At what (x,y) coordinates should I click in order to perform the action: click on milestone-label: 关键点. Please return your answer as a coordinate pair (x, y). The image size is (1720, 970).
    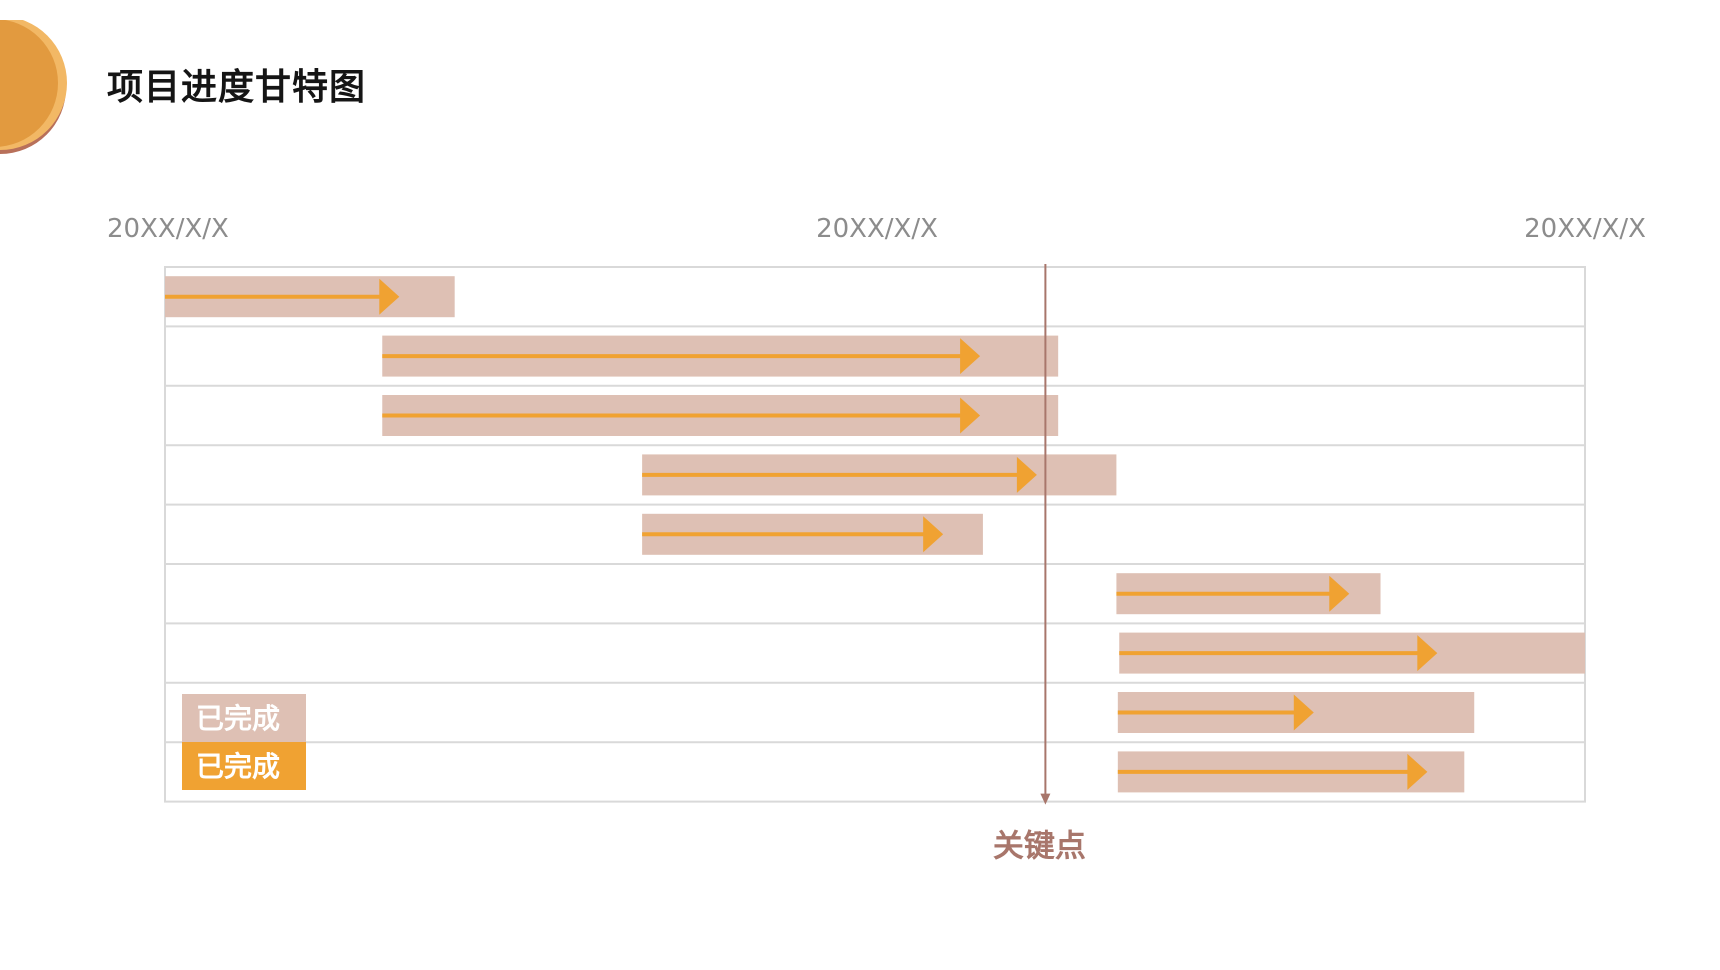
    Looking at the image, I should click on (1039, 847).